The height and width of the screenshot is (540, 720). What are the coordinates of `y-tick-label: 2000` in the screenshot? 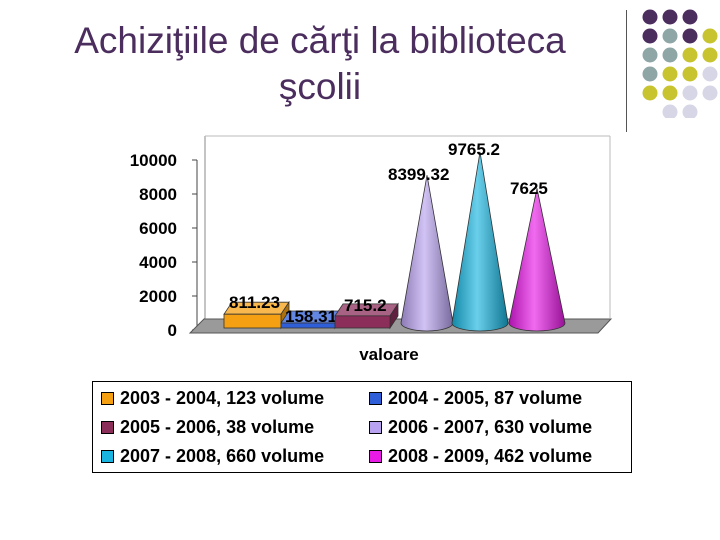 It's located at (158, 296).